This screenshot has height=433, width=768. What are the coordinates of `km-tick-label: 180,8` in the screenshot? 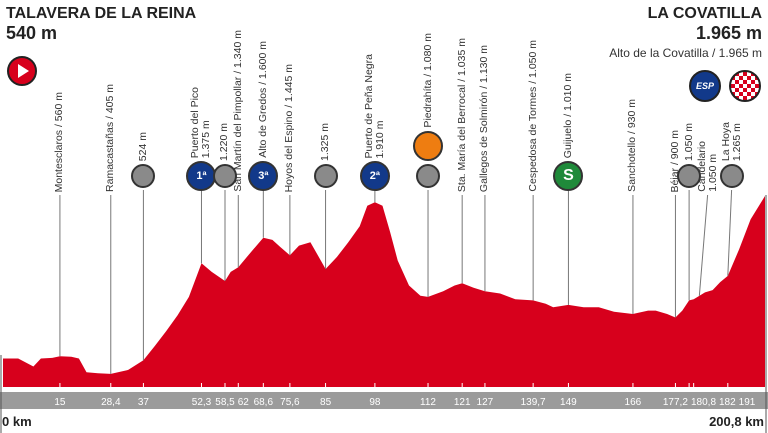 It's located at (703, 402).